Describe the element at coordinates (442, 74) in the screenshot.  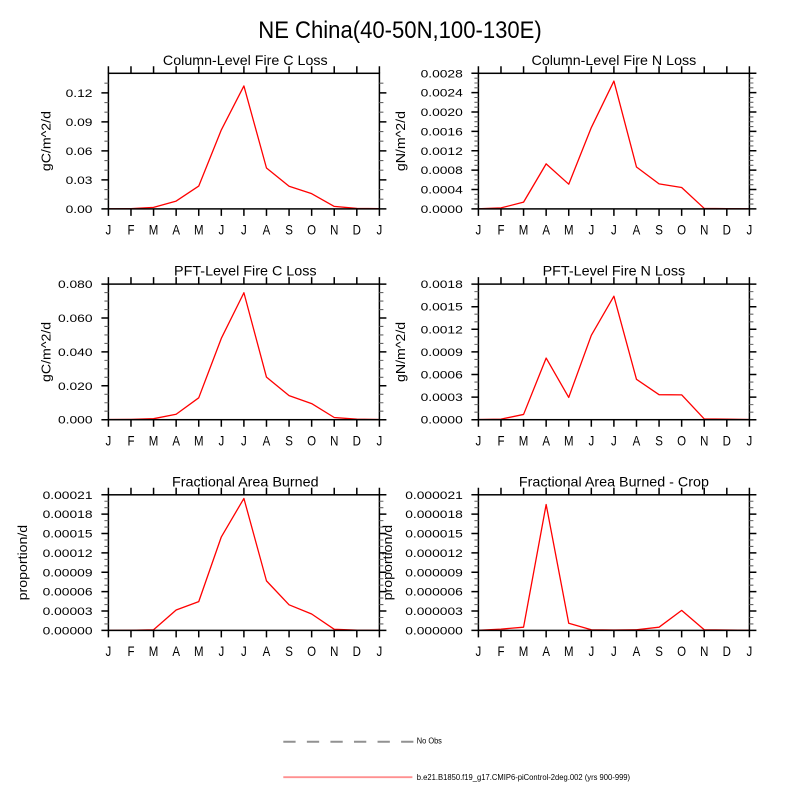
I see `svg-text: 0.0028` at that location.